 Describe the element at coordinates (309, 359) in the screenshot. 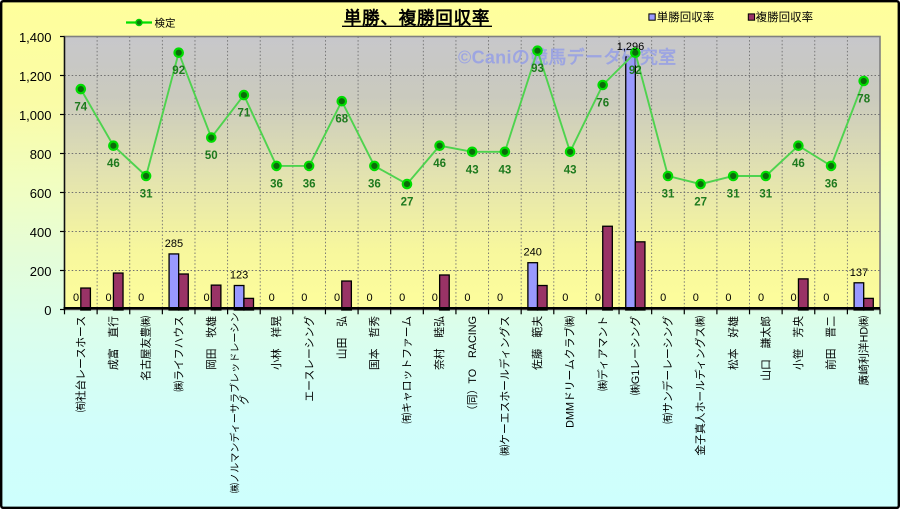

I see `svg-text: エースレーシング` at that location.